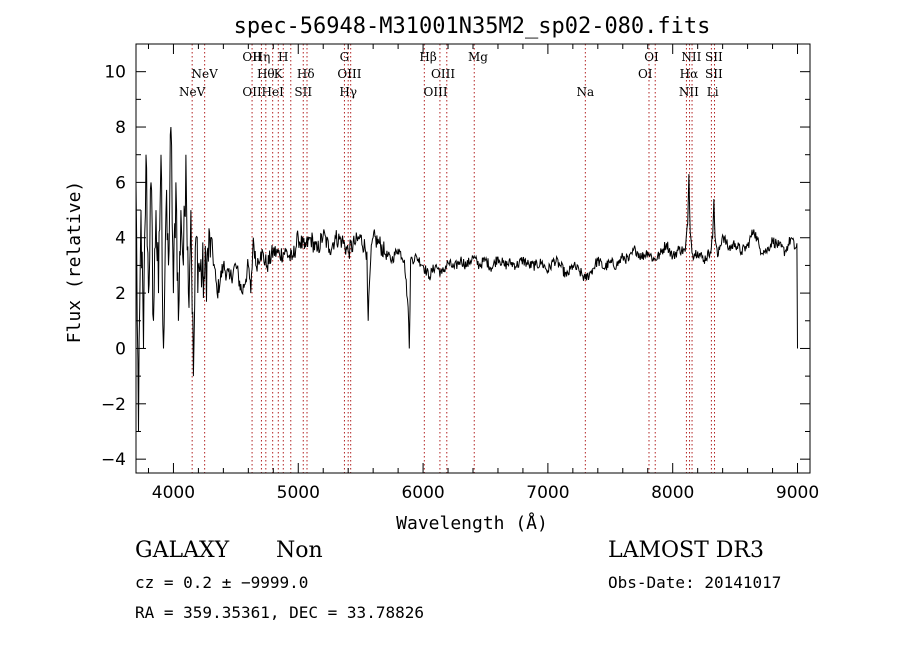 The image size is (900, 649). Describe the element at coordinates (436, 92) in the screenshot. I see `marker-label-16: OIII` at that location.